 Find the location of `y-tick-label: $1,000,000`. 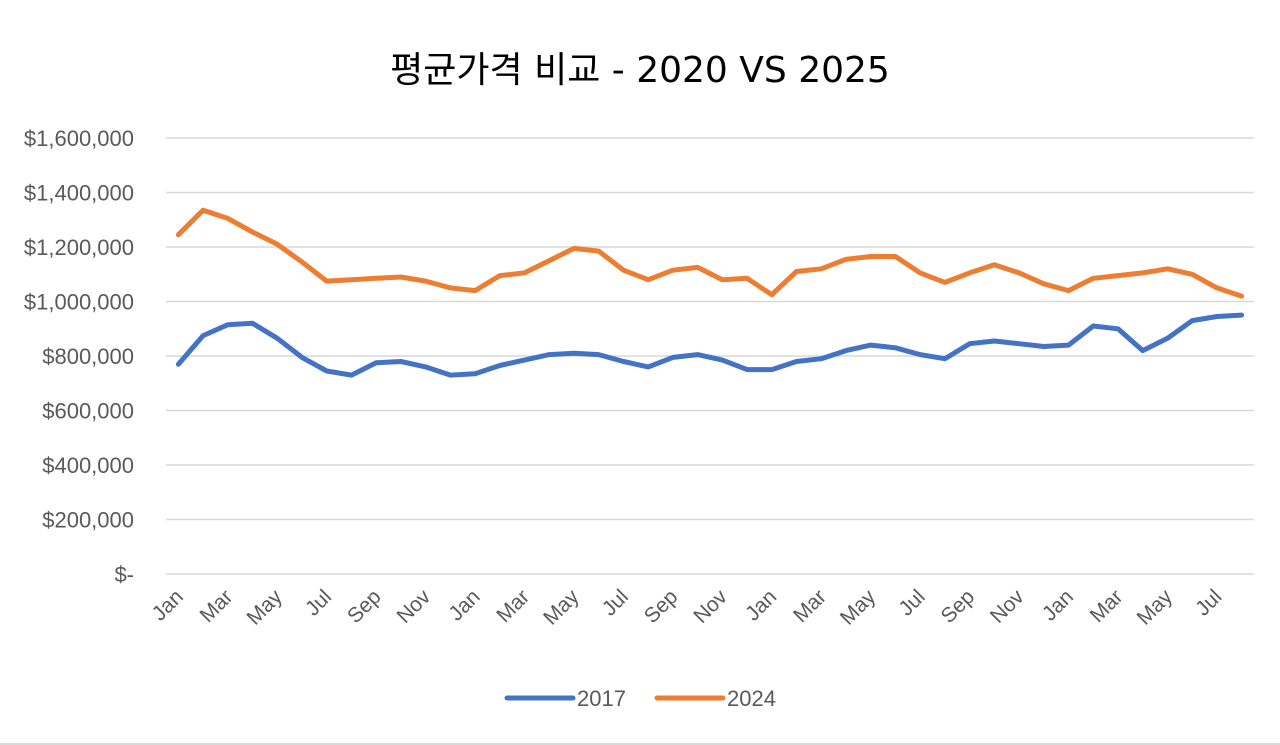

y-tick-label: $1,000,000 is located at coordinates (79, 302).